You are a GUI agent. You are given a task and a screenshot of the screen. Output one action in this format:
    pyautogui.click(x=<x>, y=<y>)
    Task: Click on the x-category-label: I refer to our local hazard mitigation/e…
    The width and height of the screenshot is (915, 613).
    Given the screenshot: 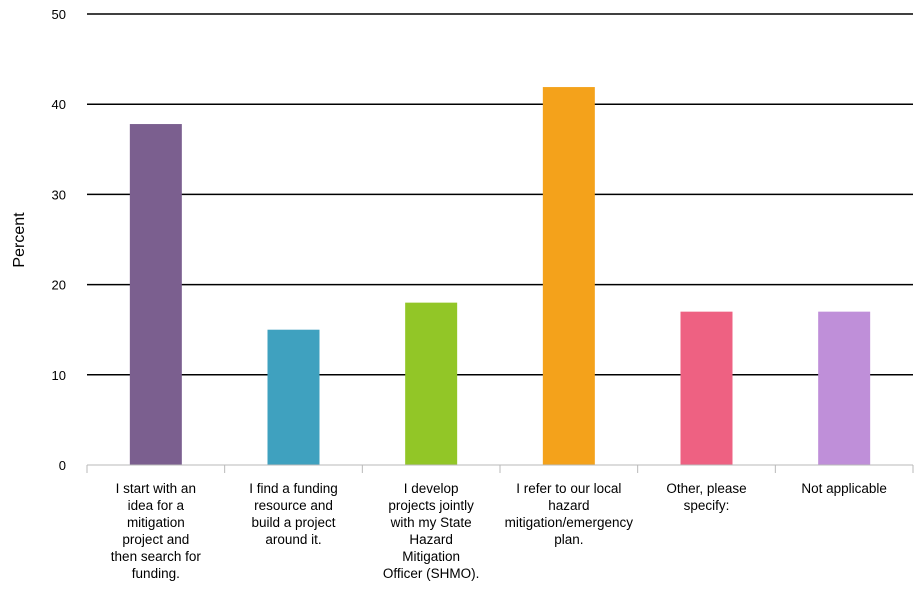 What is the action you would take?
    pyautogui.click(x=569, y=514)
    